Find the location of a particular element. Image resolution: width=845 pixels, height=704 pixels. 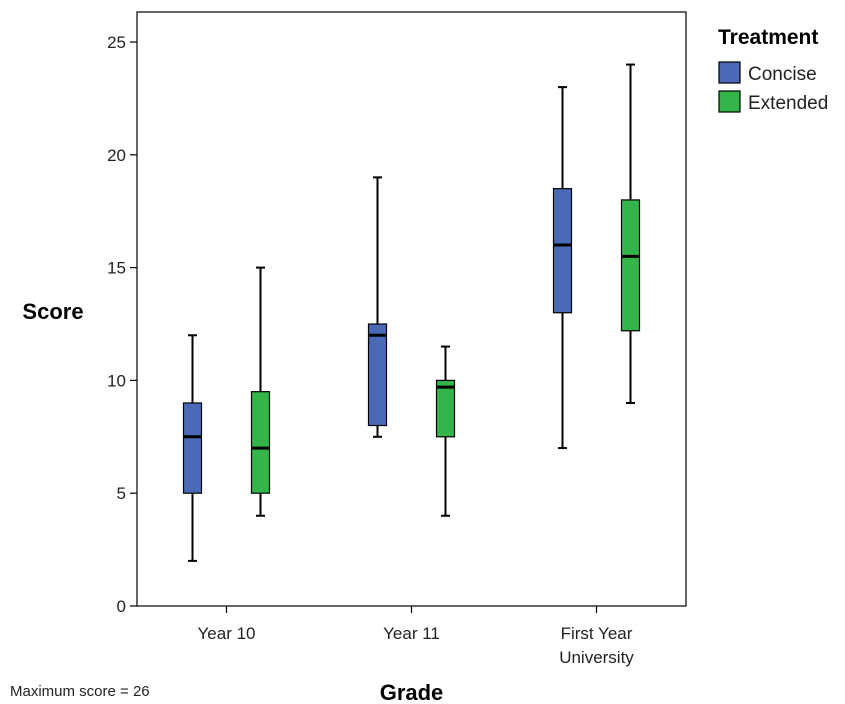

legend-title: Treatment is located at coordinates (768, 37).